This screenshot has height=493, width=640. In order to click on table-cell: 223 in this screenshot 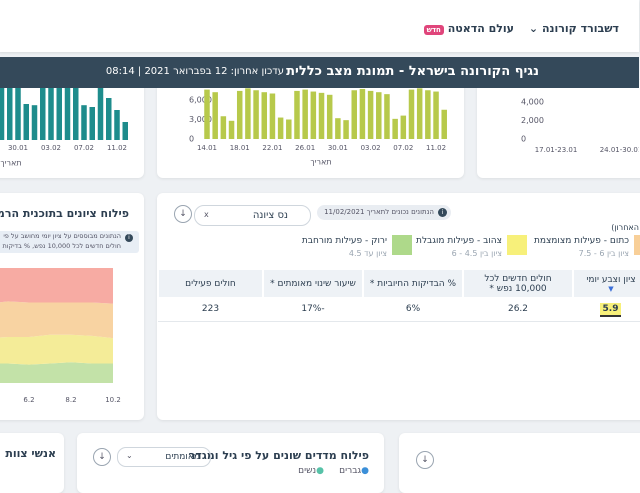, I will do `click(211, 309)`.